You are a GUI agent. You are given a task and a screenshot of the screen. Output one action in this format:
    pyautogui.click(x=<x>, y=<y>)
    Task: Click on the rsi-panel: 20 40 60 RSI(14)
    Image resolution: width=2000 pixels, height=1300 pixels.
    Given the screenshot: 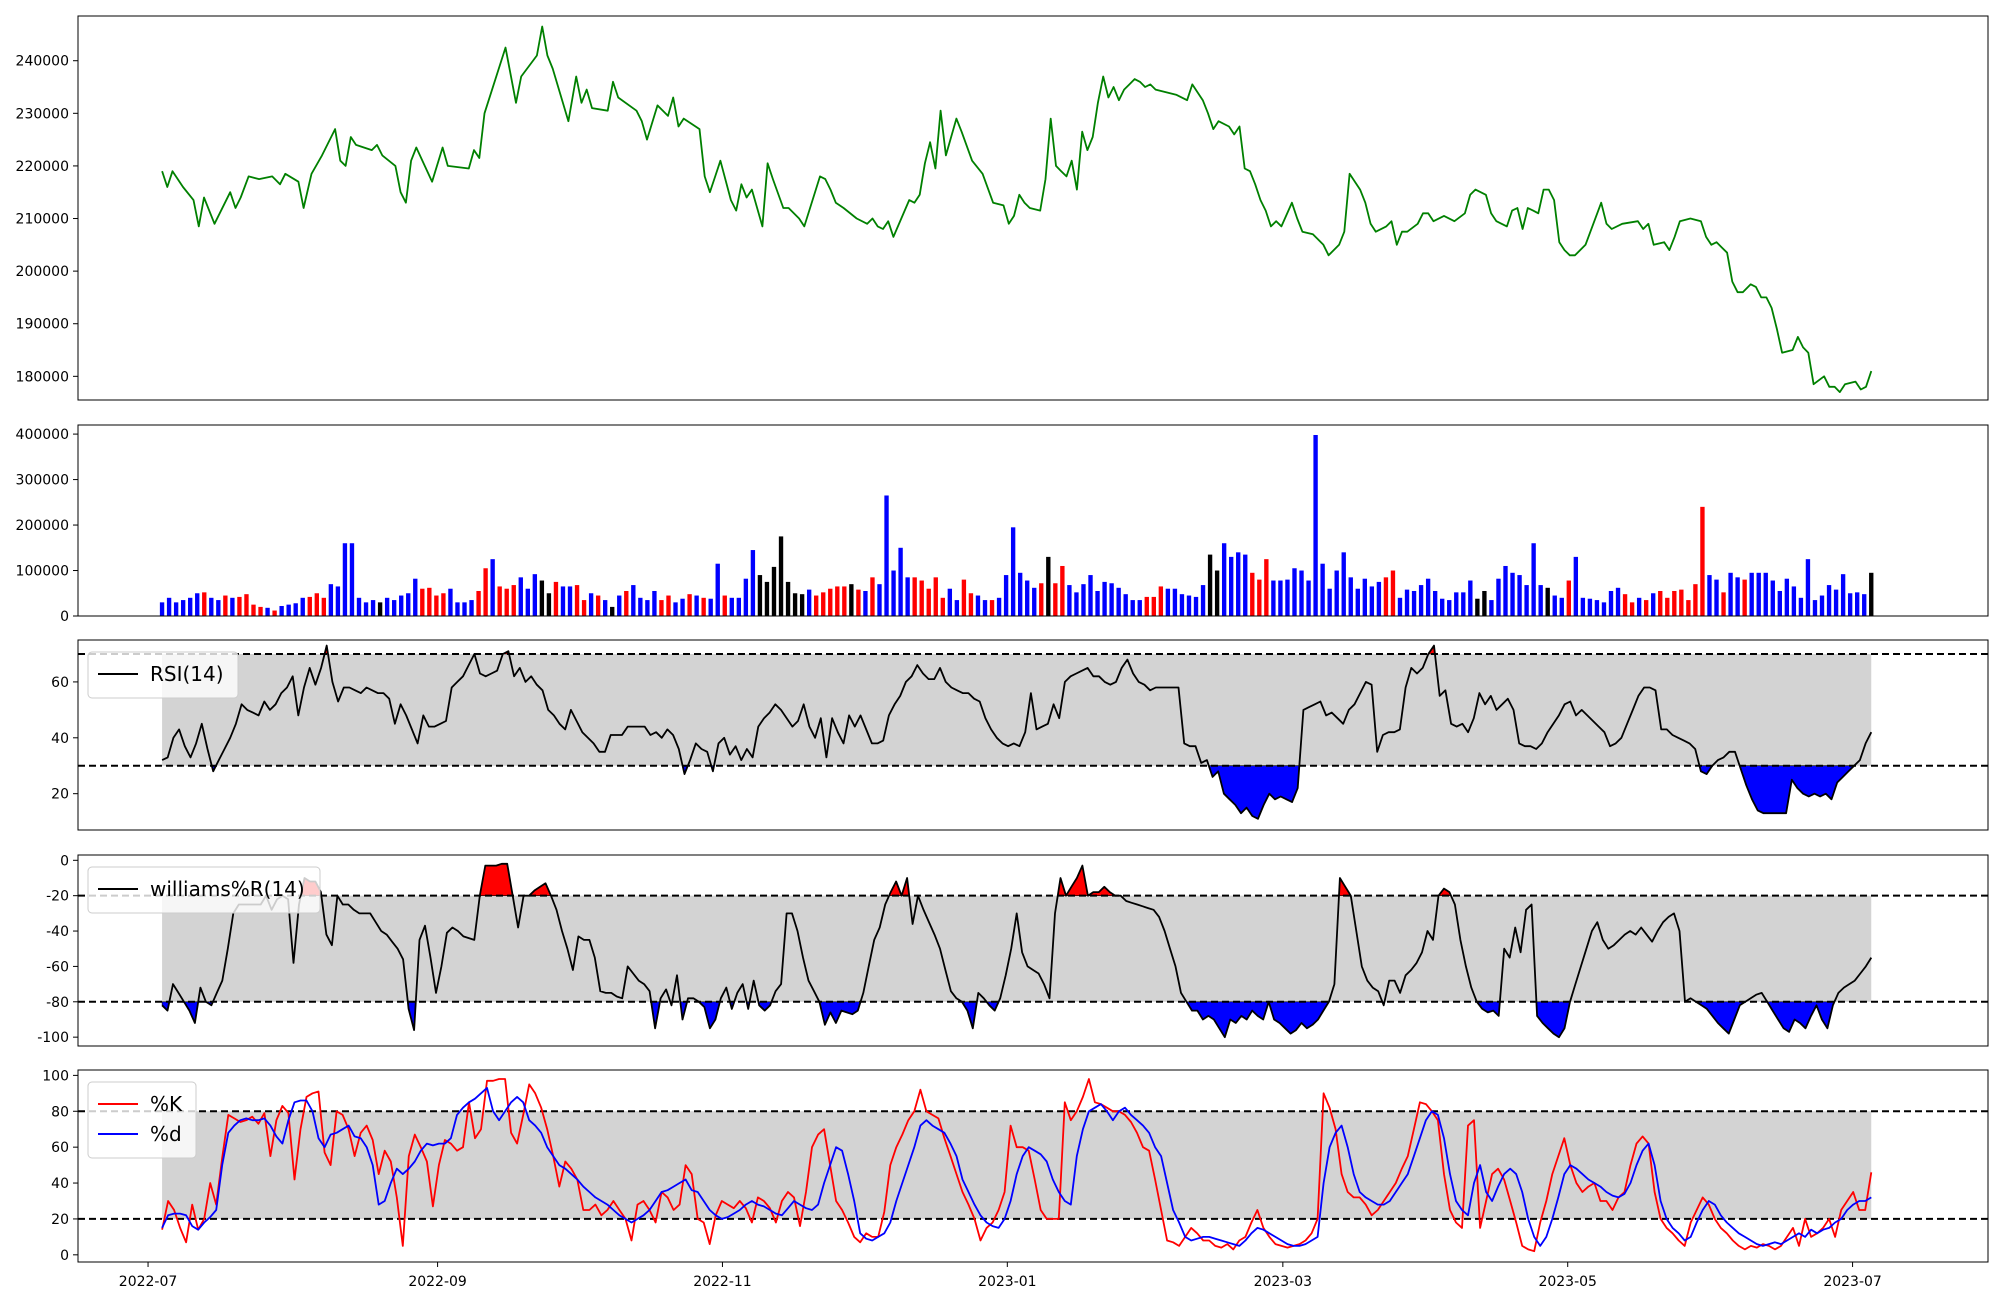 What is the action you would take?
    pyautogui.click(x=1020, y=735)
    